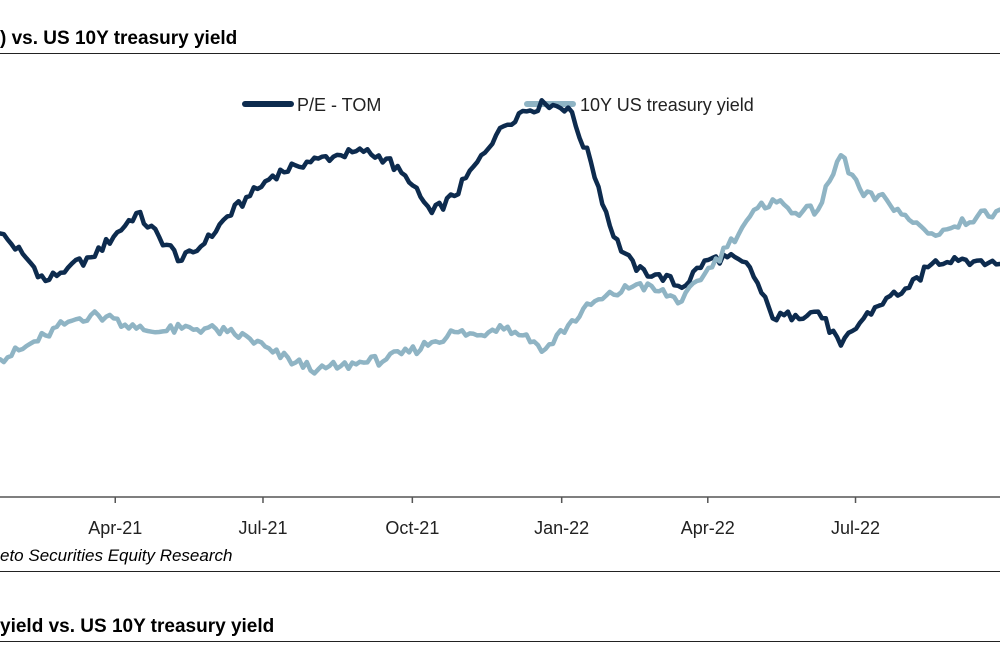 This screenshot has width=1000, height=667. I want to click on next-title-divider, so click(500, 641).